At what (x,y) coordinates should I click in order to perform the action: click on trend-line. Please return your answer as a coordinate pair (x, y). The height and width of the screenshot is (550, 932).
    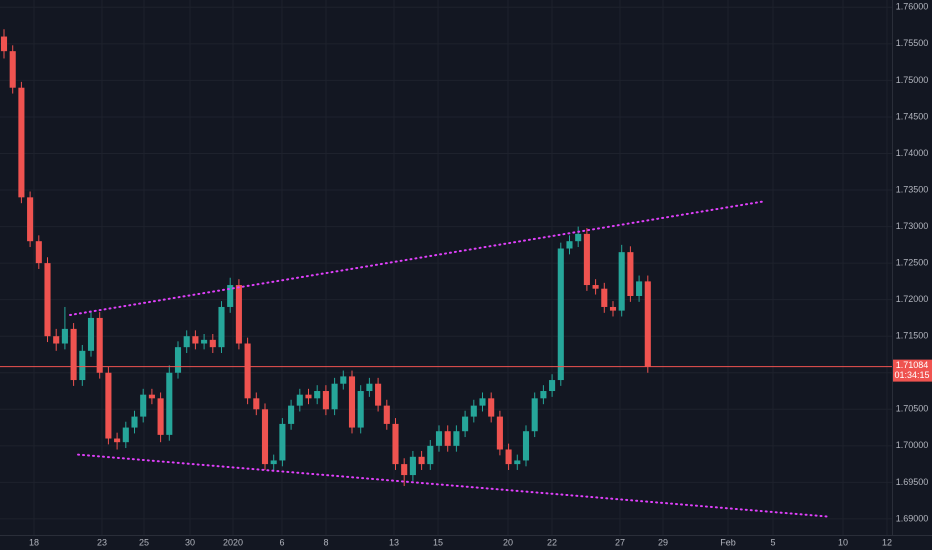
    Looking at the image, I should click on (454, 485).